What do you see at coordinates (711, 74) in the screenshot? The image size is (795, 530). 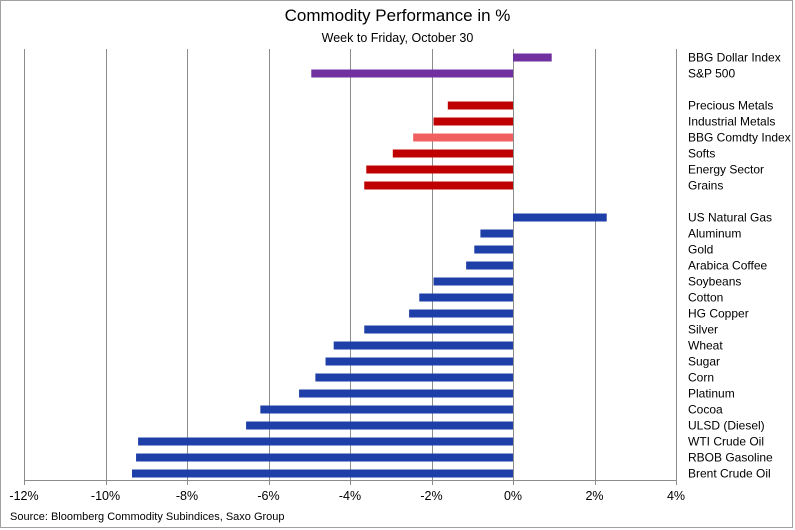 I see `category-label: S&P 500` at bounding box center [711, 74].